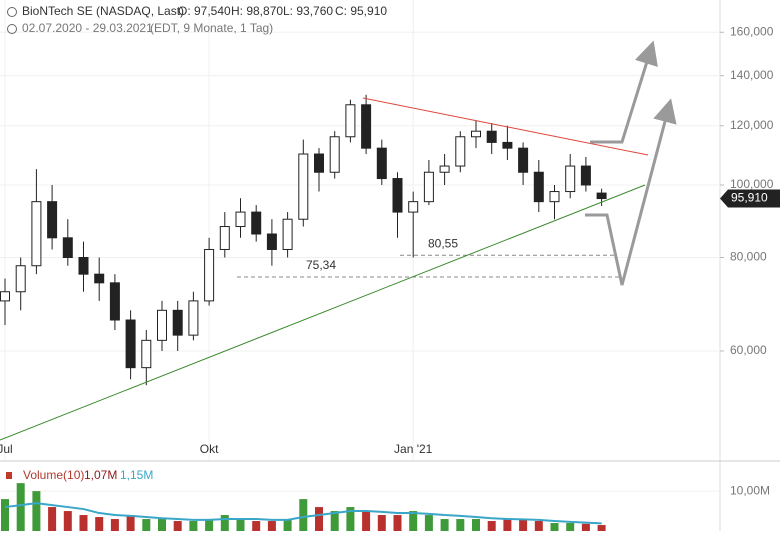 The height and width of the screenshot is (536, 780). What do you see at coordinates (87, 28) in the screenshot?
I see `period: 02.07.2020 - 29.03.2021` at bounding box center [87, 28].